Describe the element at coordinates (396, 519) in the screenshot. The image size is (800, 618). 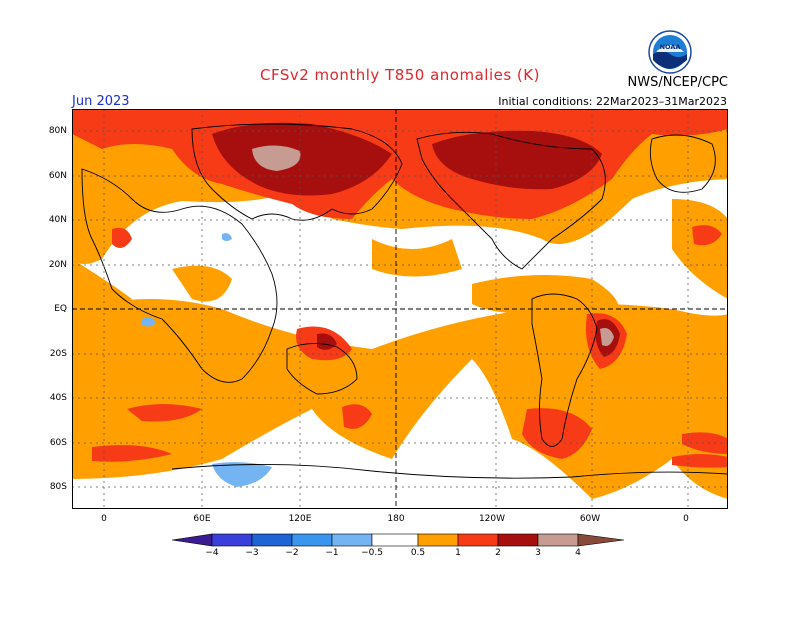
I see `lon-label-180: 180` at that location.